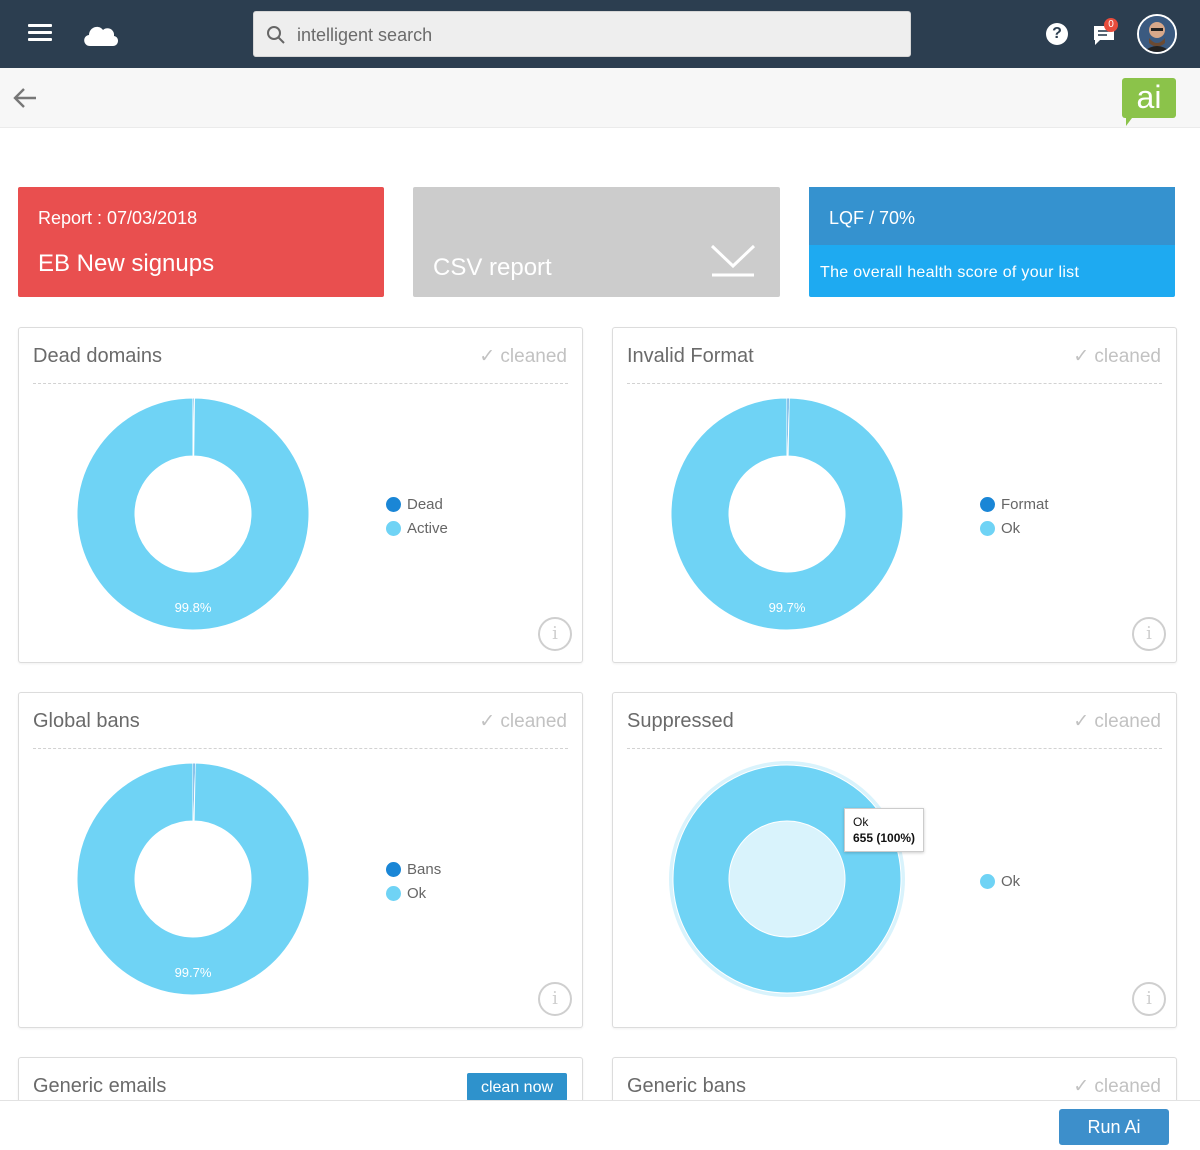 The width and height of the screenshot is (1200, 1150). I want to click on chart-legend: Dead Active, so click(417, 516).